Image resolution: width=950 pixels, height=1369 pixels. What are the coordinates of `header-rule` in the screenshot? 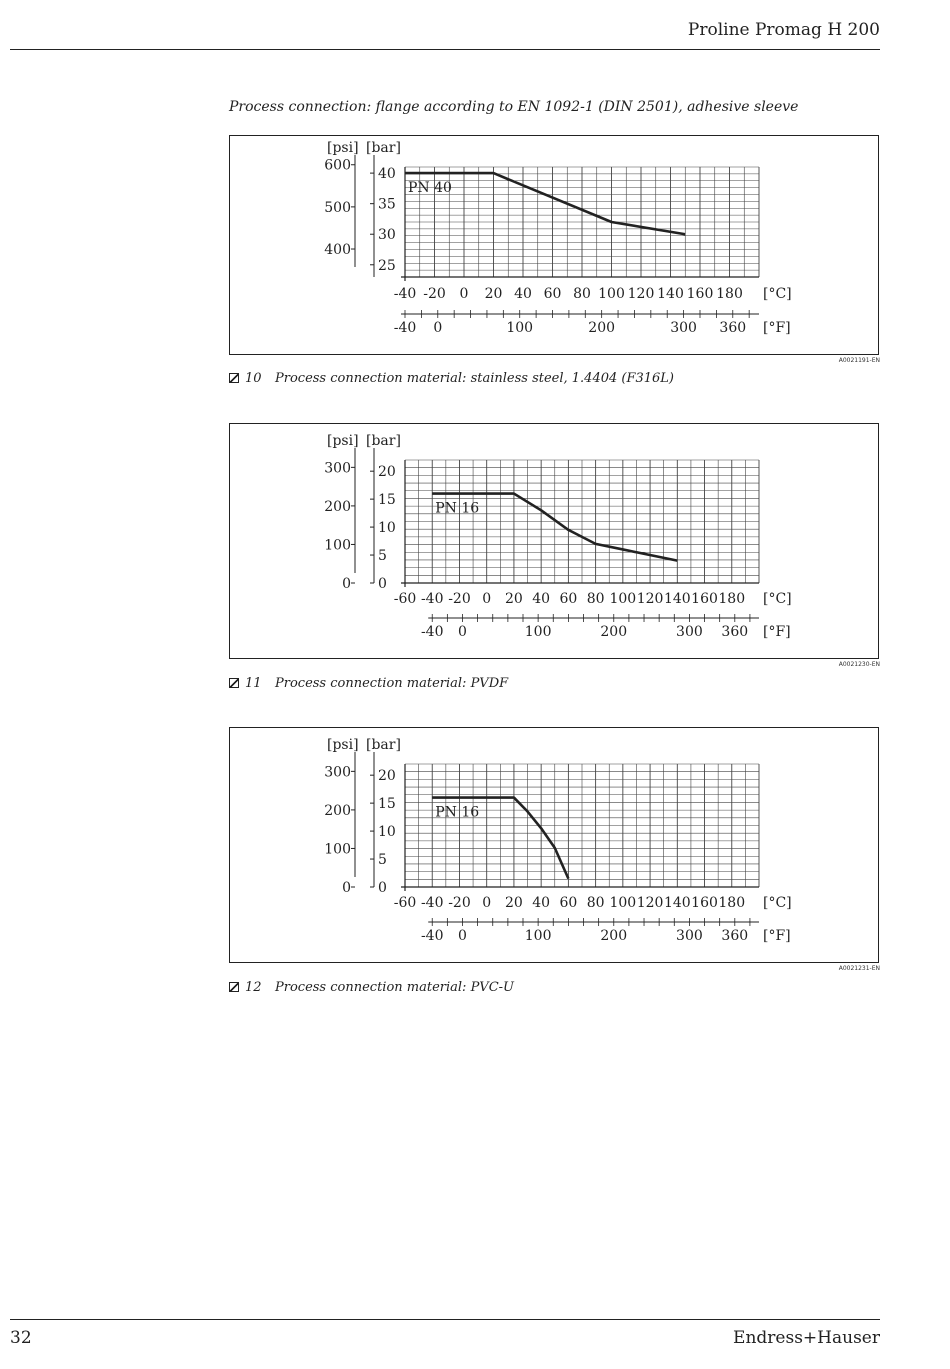 It's located at (445, 49).